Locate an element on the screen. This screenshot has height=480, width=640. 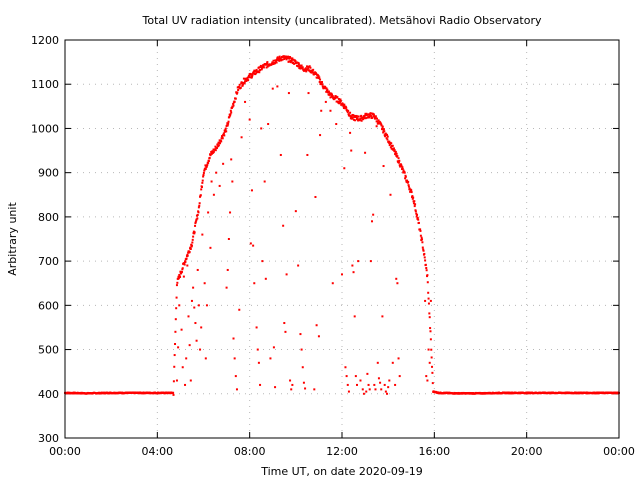
y-tick-label: 1200 is located at coordinates (45, 40).